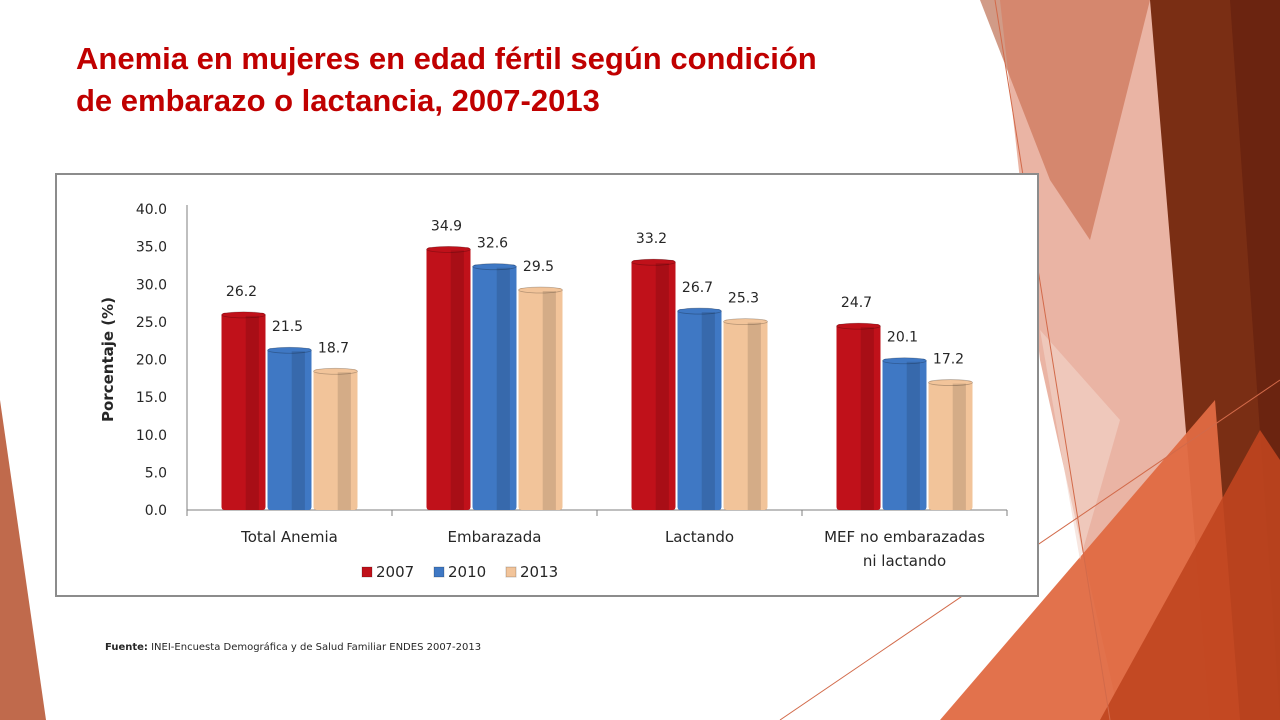  What do you see at coordinates (856, 303) in the screenshot?
I see `data-label: 24.7` at bounding box center [856, 303].